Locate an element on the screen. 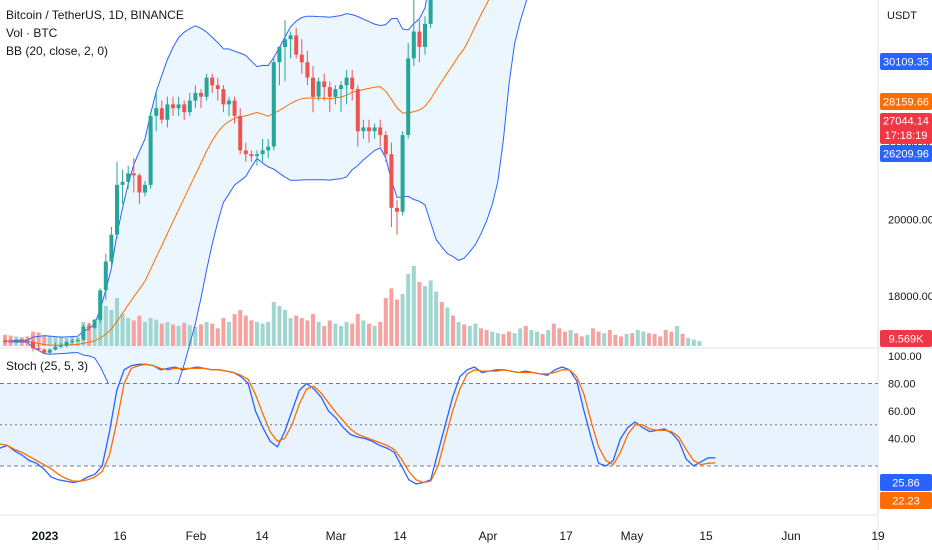 The width and height of the screenshot is (932, 550). badge-last-price: 27044.14 17:18:19 is located at coordinates (906, 128).